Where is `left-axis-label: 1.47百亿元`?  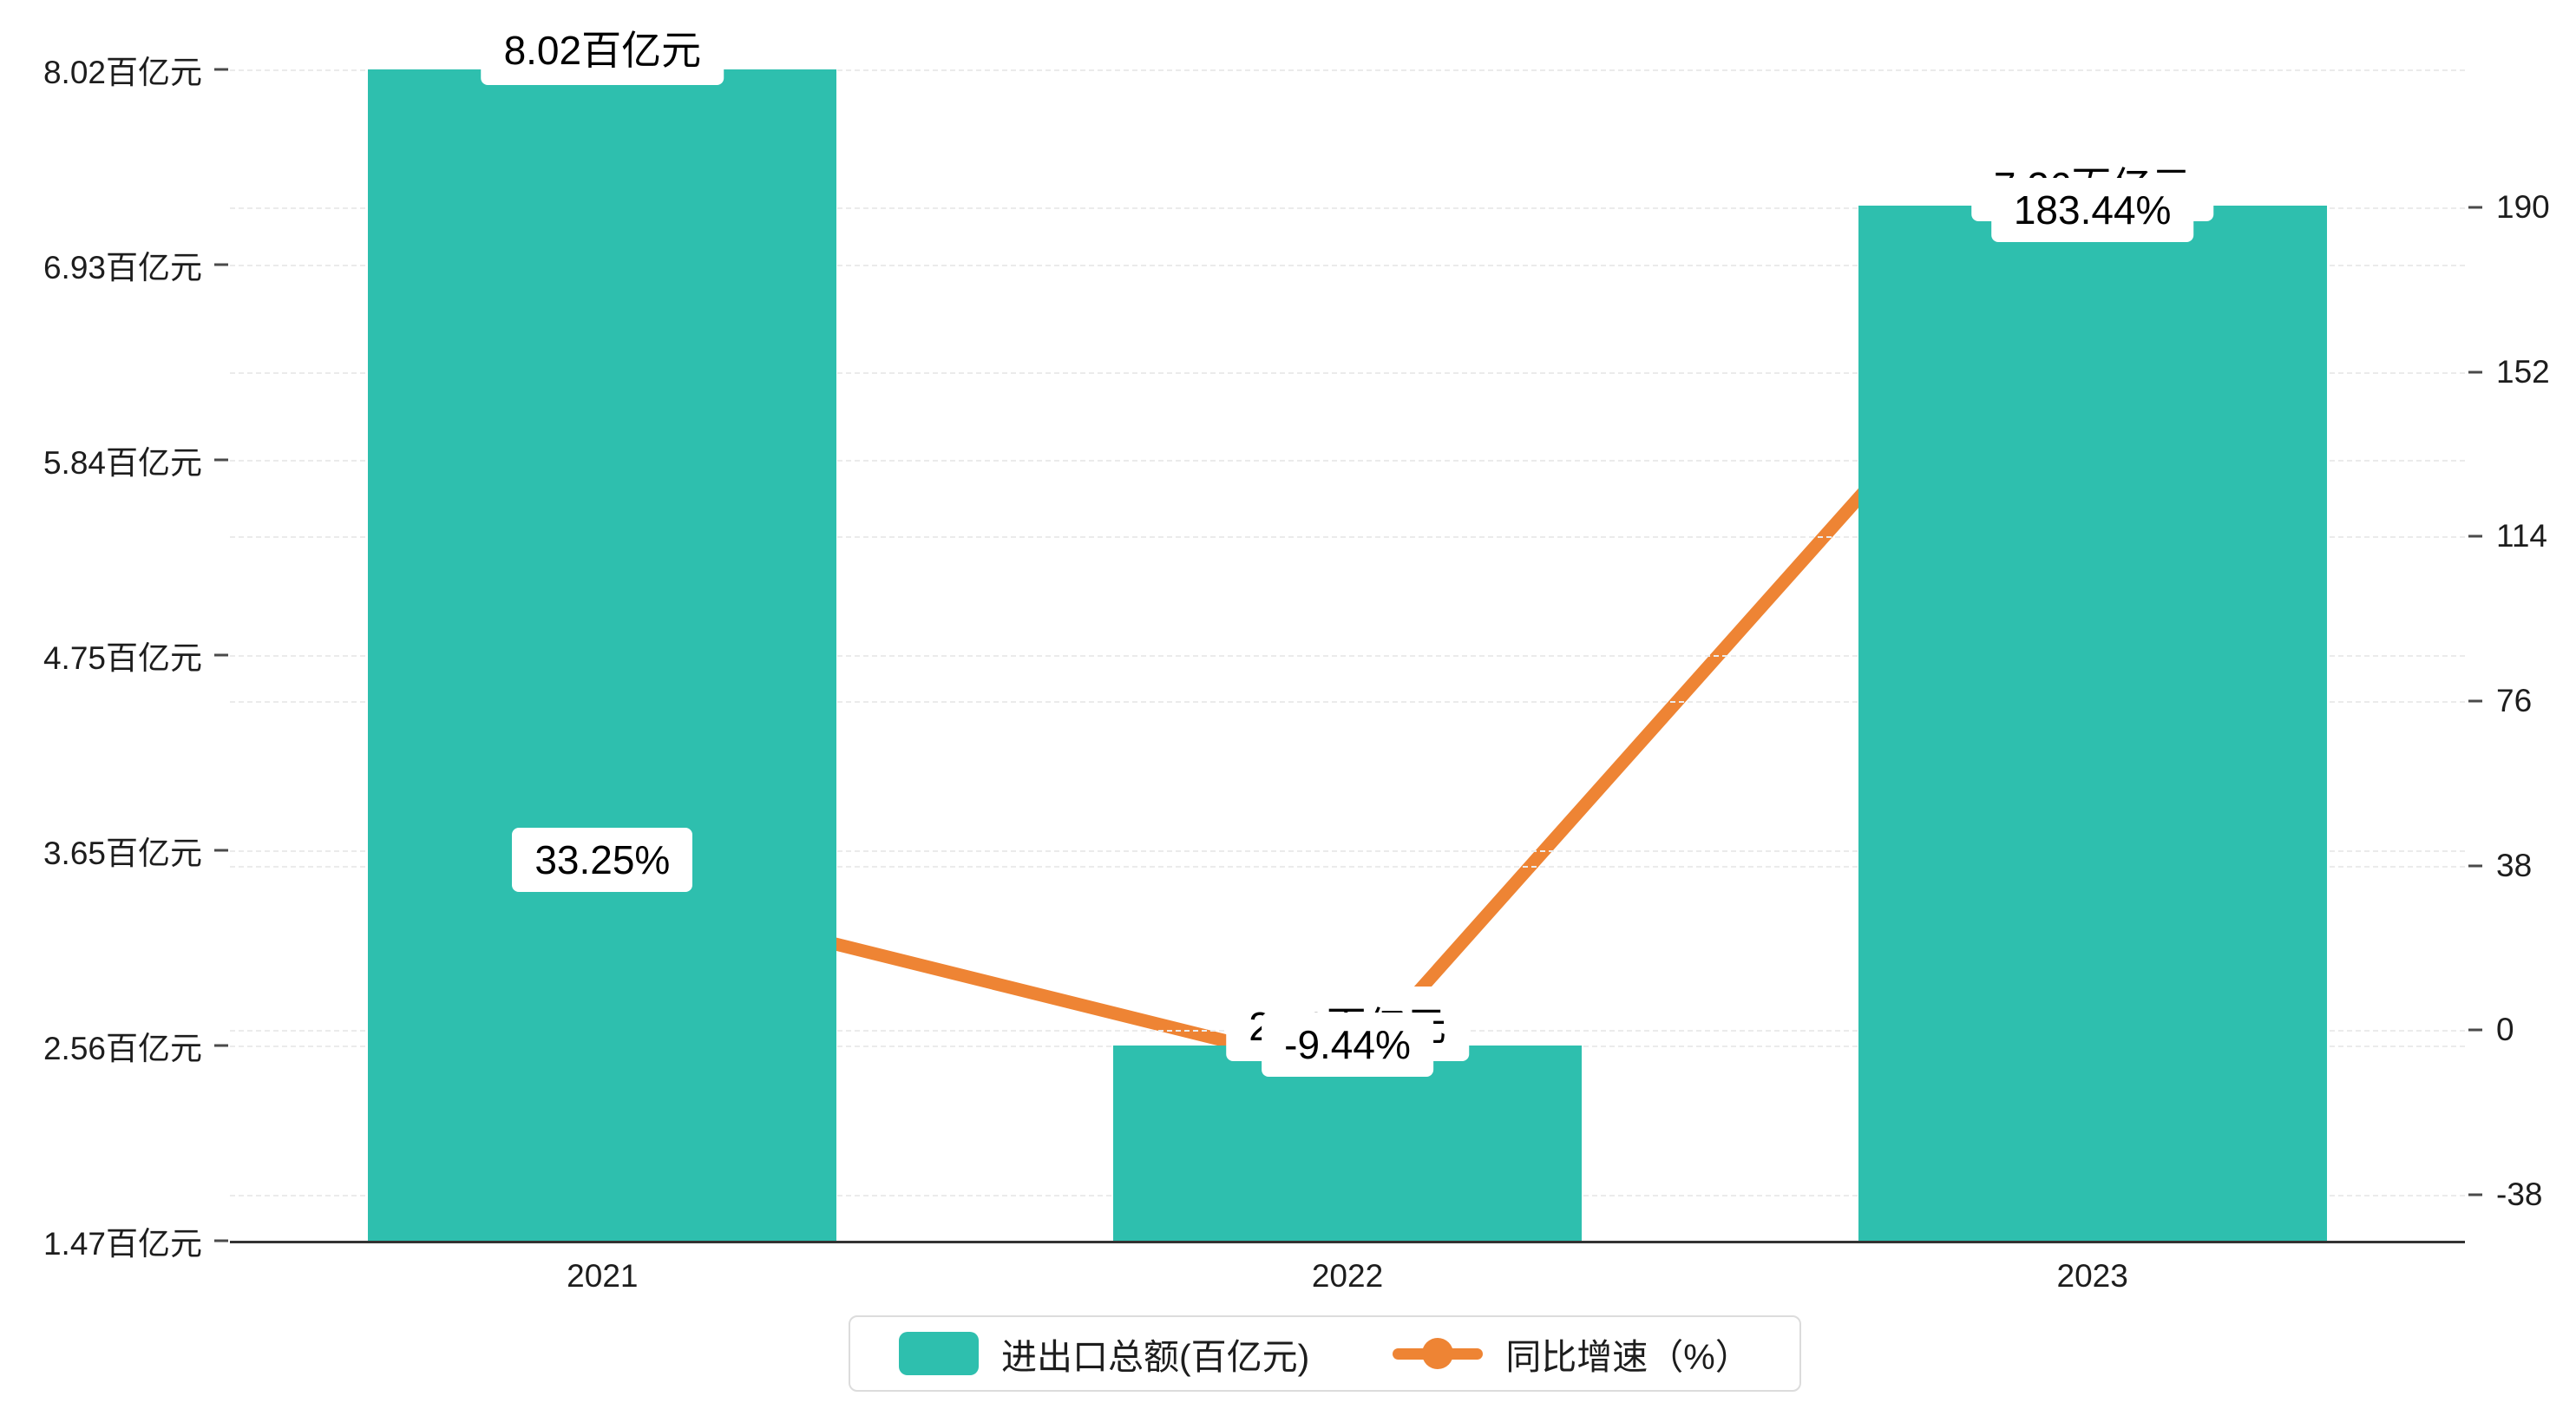
left-axis-label: 1.47百亿元 is located at coordinates (122, 1244).